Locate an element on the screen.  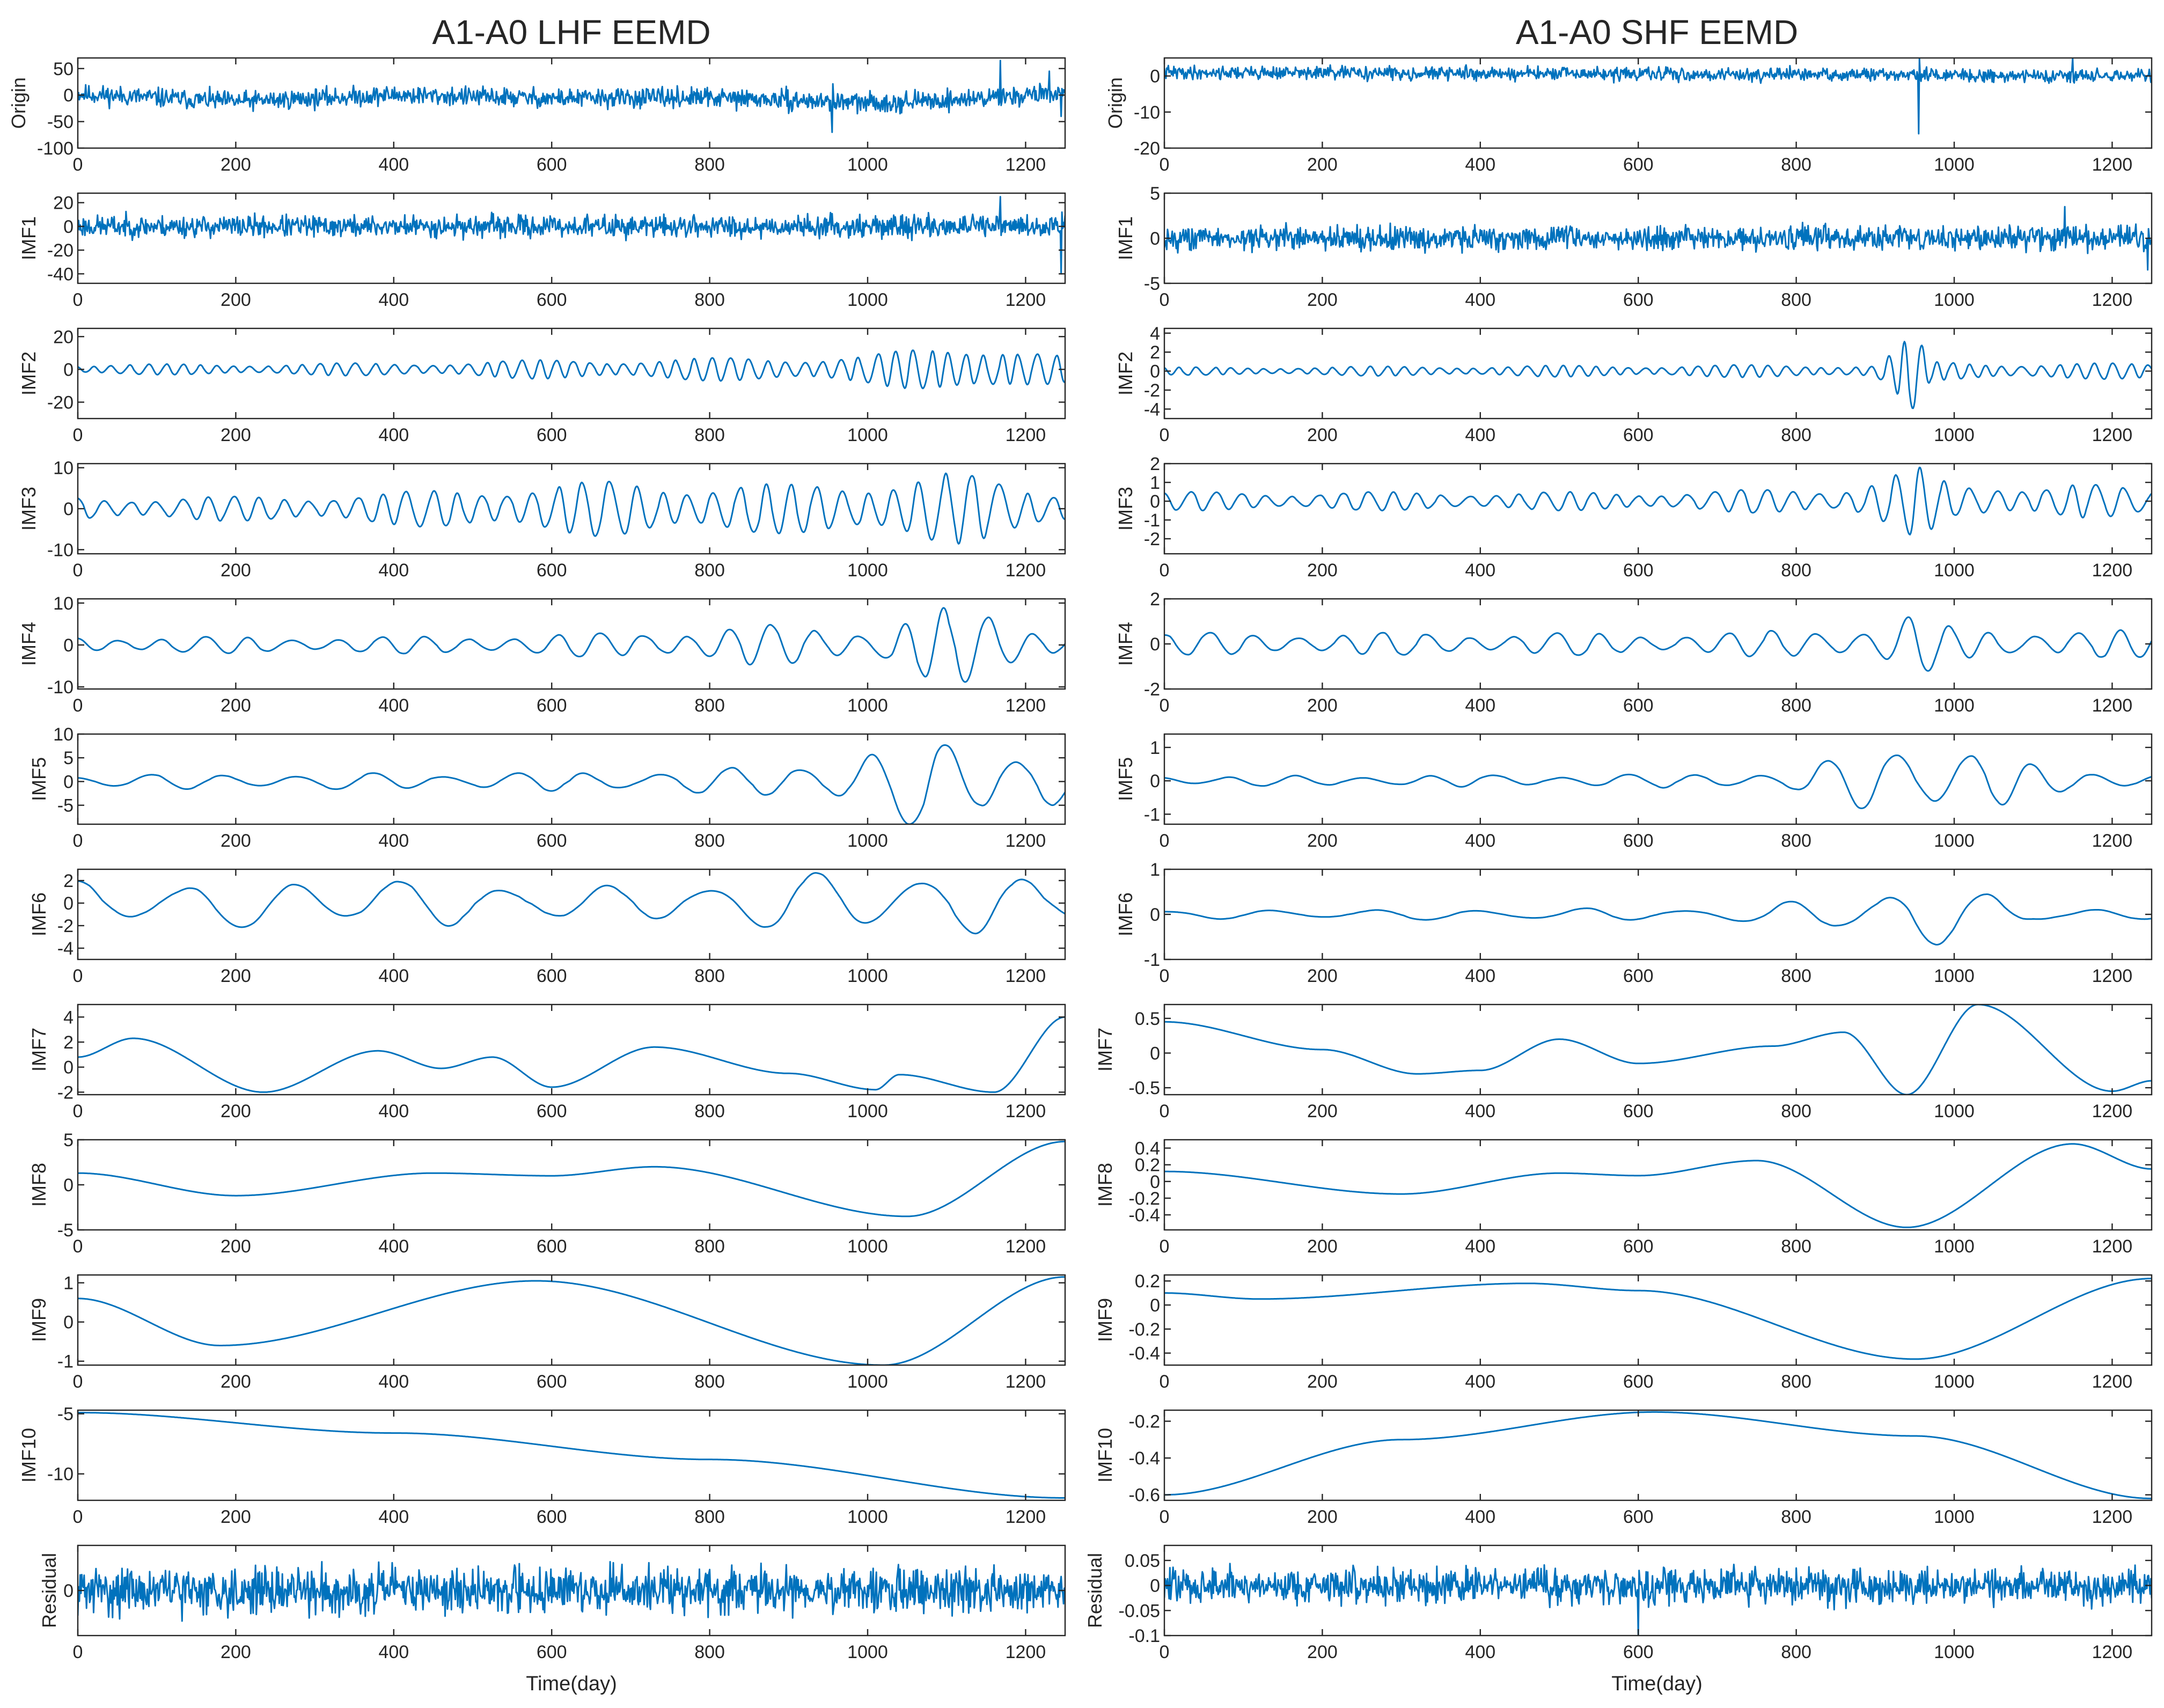
right-subplot-origin: 0 200 400 600 800 1000 1200 0 -10 -20 Origin is located at coordinates (1628, 116).